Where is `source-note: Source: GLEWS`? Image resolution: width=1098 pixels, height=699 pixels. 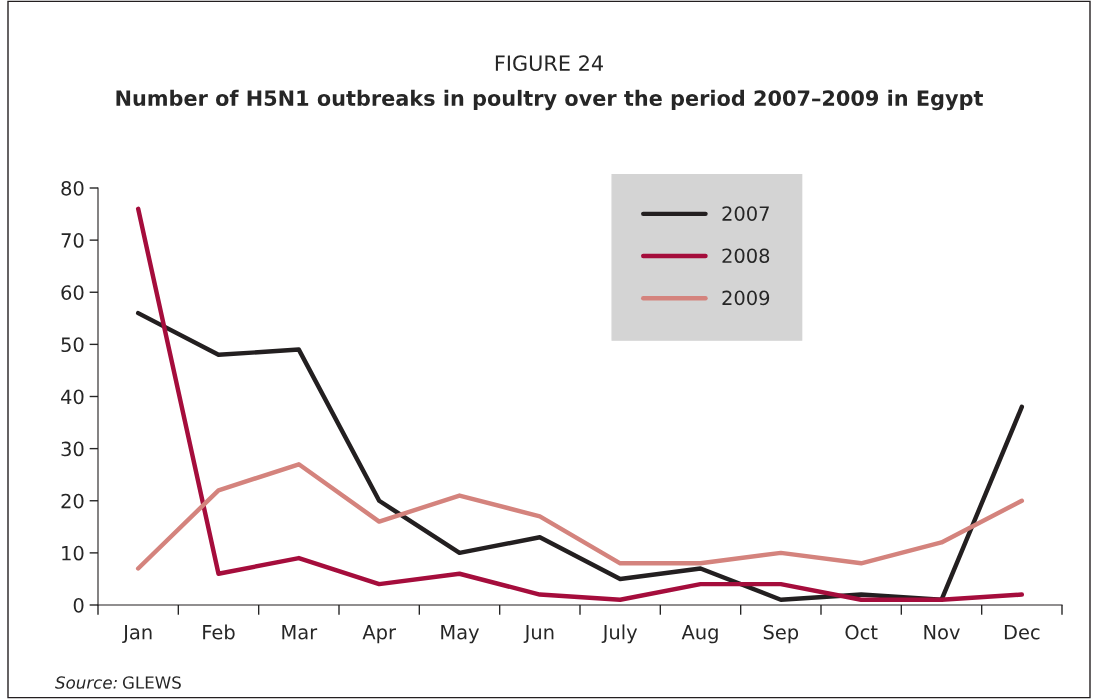 source-note: Source: GLEWS is located at coordinates (118, 682).